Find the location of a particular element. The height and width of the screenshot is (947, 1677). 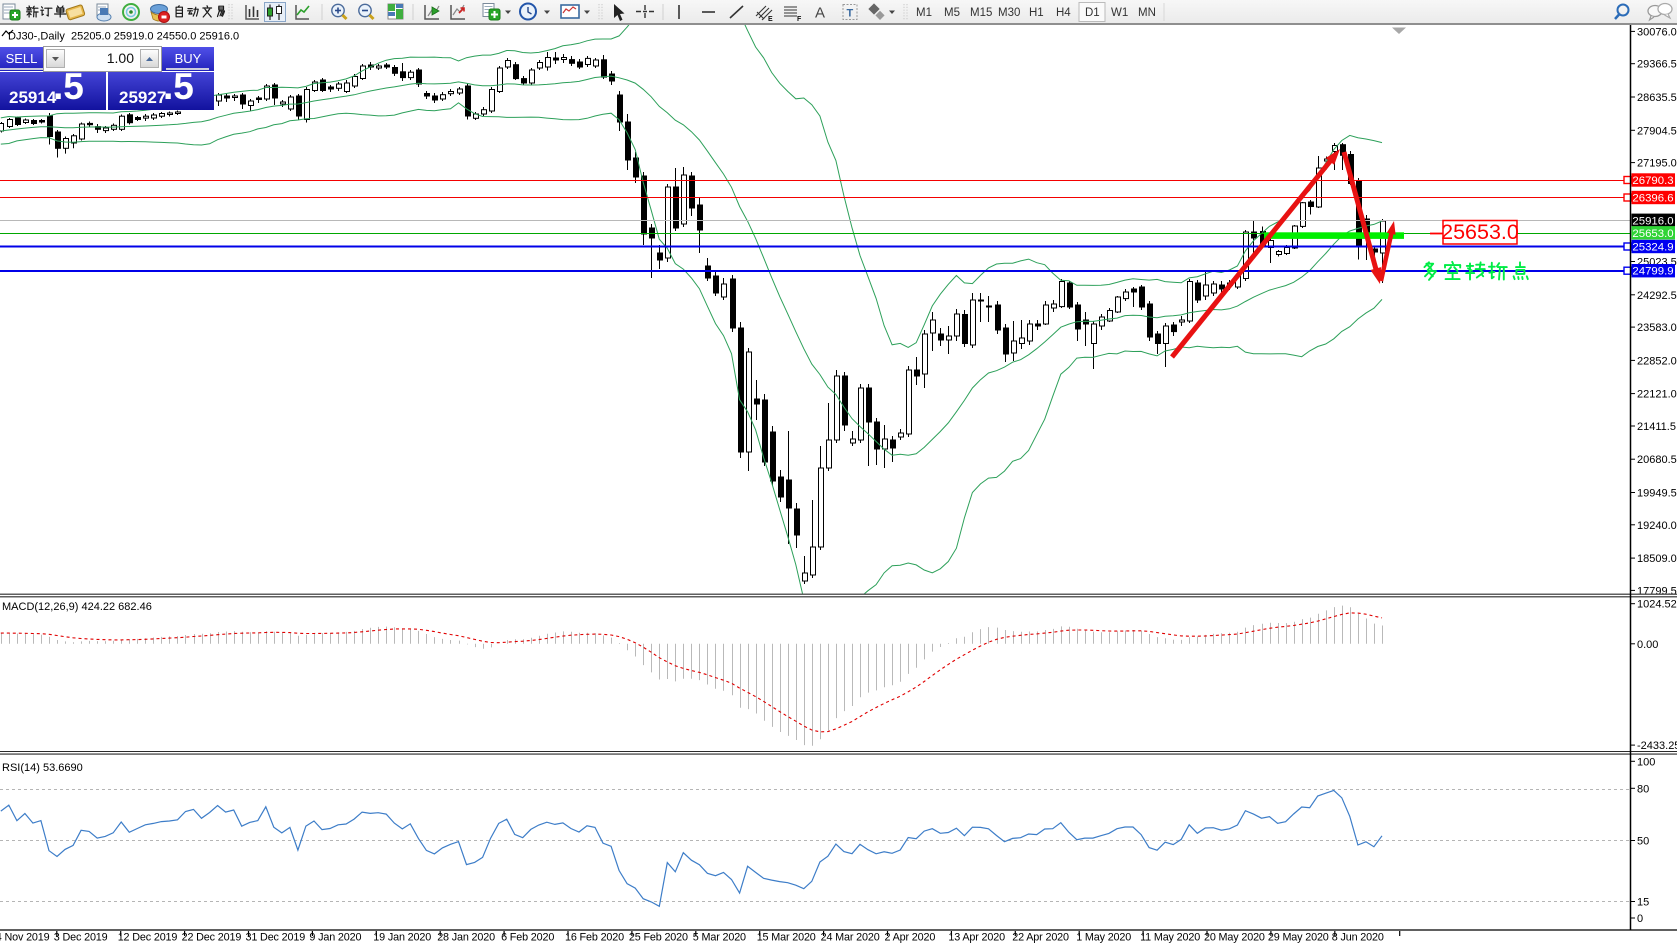

svg-text: 19949.5 is located at coordinates (1657, 494).